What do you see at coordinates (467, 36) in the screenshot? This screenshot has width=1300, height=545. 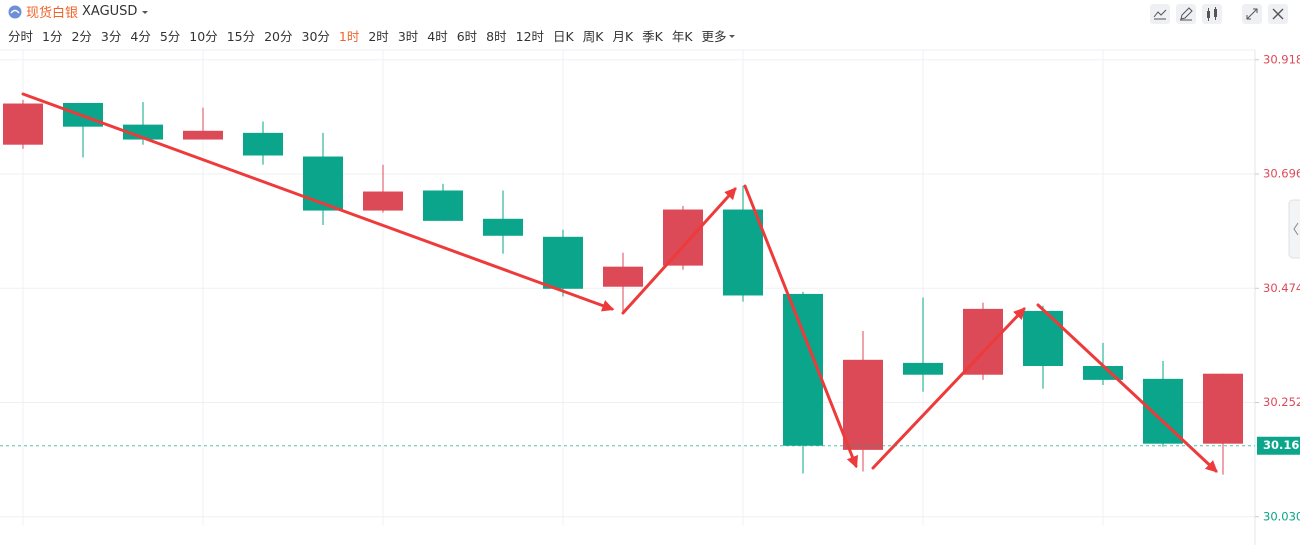 I see `timeframe: 6时` at bounding box center [467, 36].